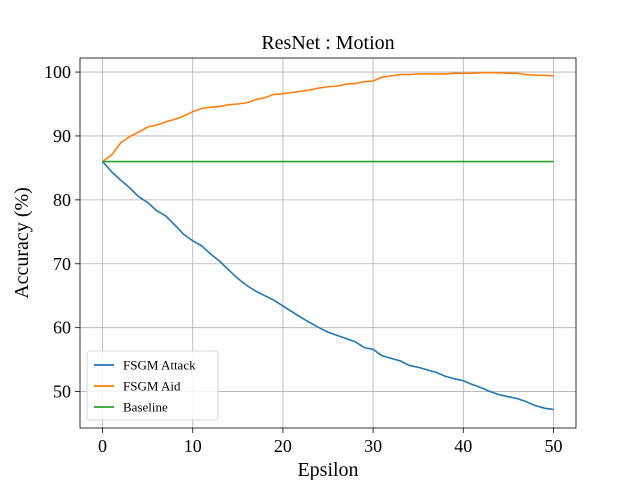 The width and height of the screenshot is (640, 480). Describe the element at coordinates (62, 264) in the screenshot. I see `y-tick-label: 70` at that location.